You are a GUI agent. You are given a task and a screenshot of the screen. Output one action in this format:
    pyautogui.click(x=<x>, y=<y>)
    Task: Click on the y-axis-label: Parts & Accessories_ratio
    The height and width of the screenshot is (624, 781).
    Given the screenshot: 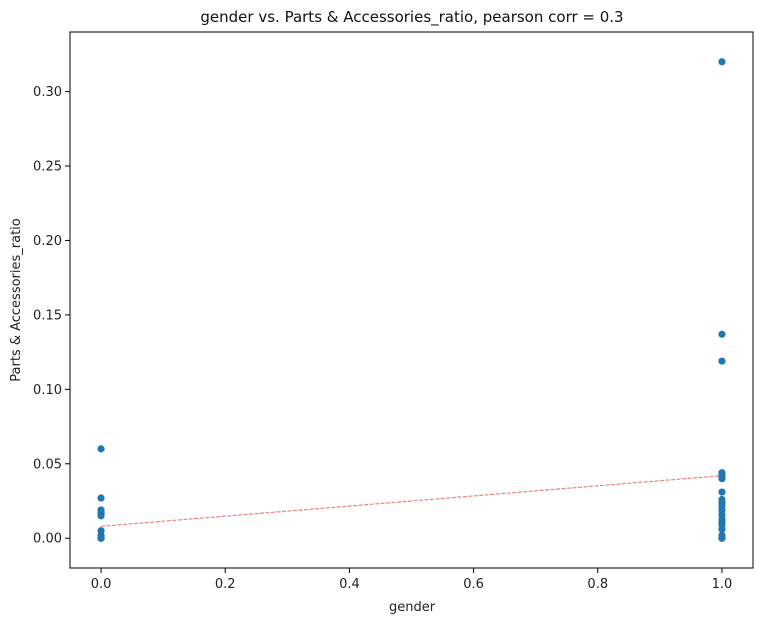 What is the action you would take?
    pyautogui.click(x=16, y=300)
    